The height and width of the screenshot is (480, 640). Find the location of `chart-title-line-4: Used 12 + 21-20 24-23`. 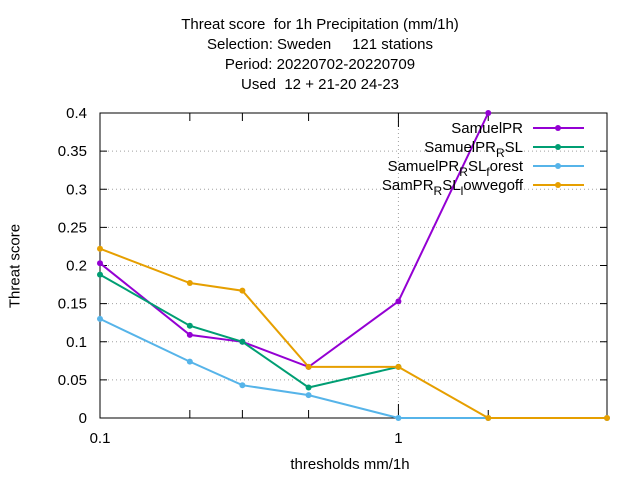

chart-title-line-4: Used 12 + 21-20 24-23 is located at coordinates (320, 84).